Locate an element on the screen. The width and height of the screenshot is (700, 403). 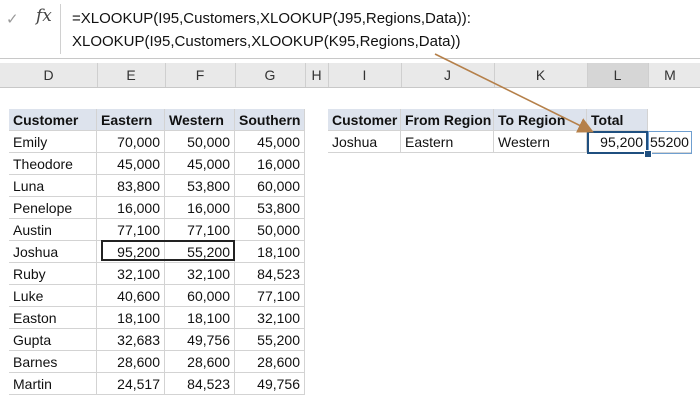
right-table-header-from-region: From Region is located at coordinates (447, 120).